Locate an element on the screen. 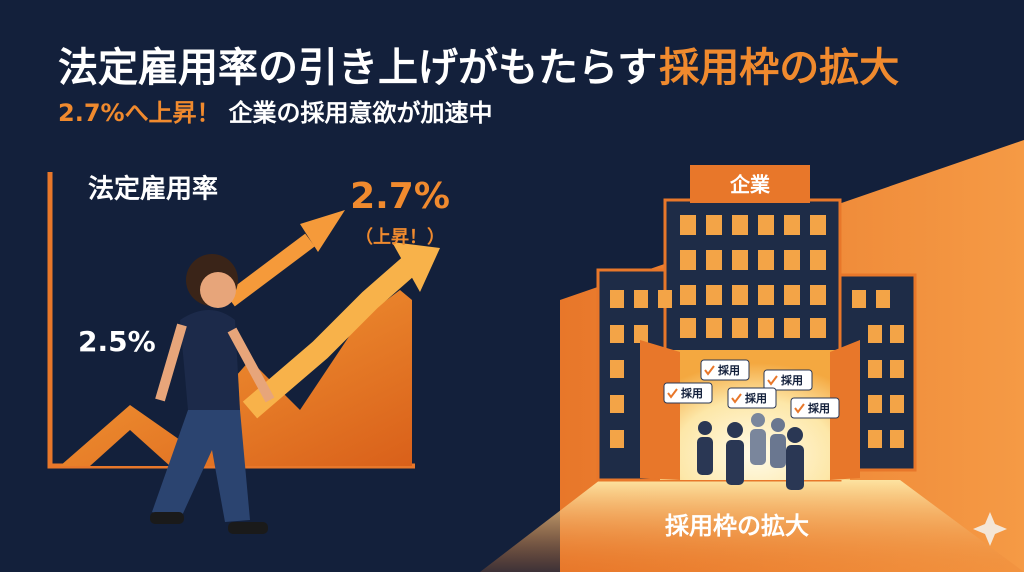  graph-cut is located at coordinates (130, 448).